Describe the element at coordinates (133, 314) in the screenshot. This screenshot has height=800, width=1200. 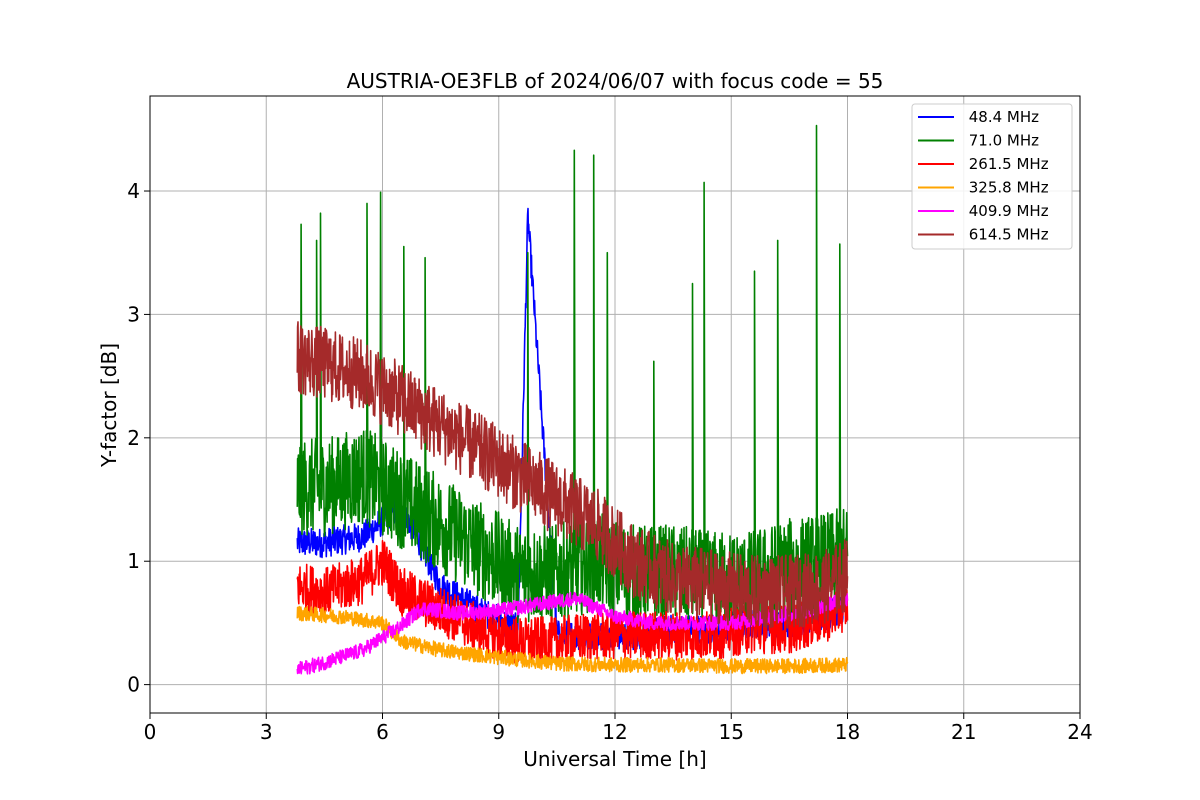
I see `y-tick-label: 3` at that location.